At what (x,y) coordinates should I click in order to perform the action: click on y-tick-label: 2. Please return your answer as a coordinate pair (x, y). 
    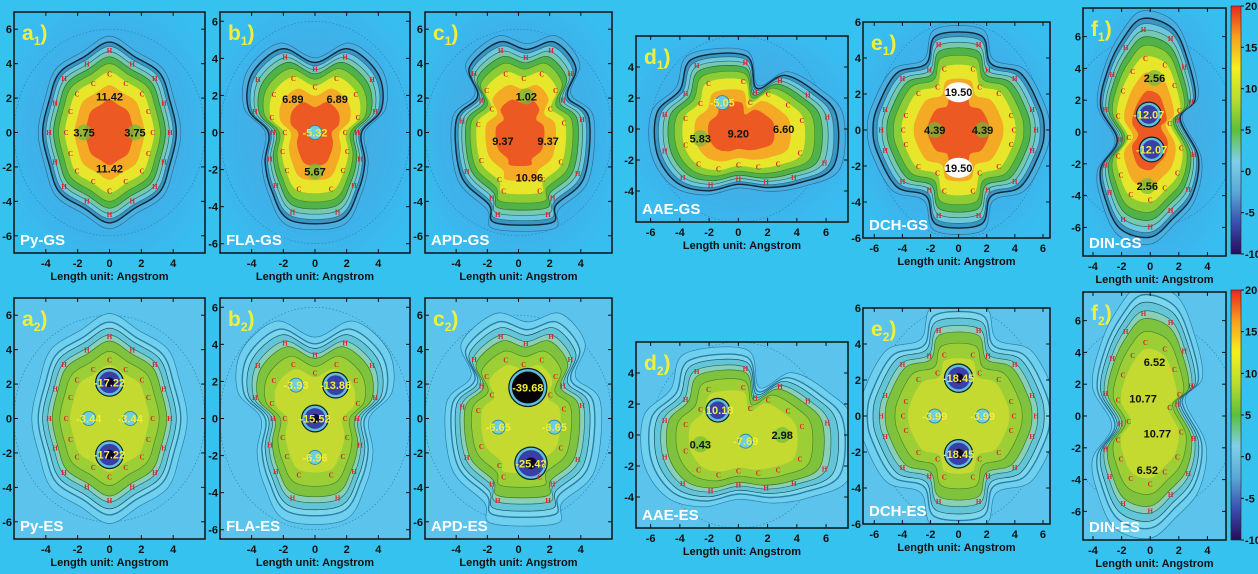
    Looking at the image, I should click on (215, 382).